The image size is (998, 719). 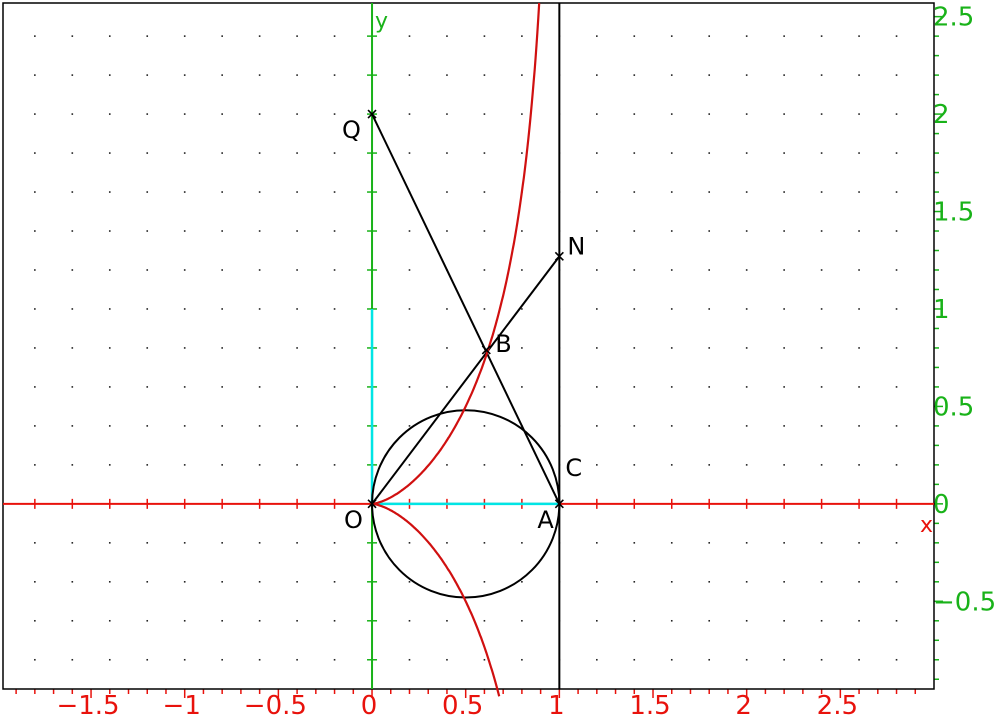 What do you see at coordinates (182, 705) in the screenshot?
I see `x-tick-label: −1` at bounding box center [182, 705].